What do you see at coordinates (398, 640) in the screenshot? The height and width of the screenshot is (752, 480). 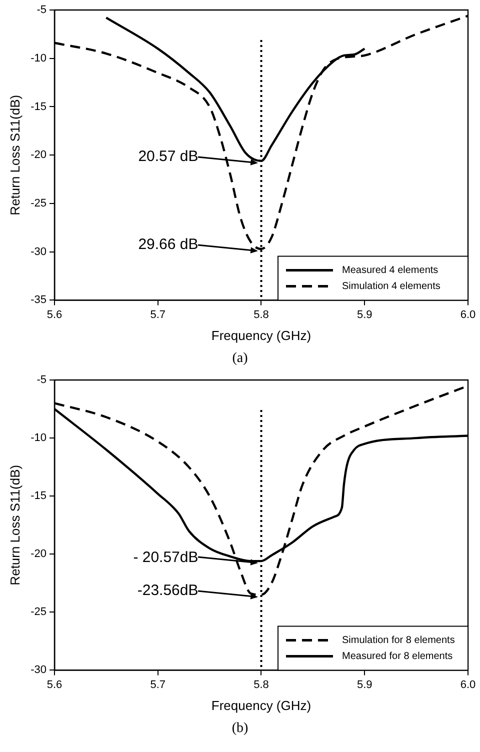 I see `legend-label: Simulation for 8 elements` at bounding box center [398, 640].